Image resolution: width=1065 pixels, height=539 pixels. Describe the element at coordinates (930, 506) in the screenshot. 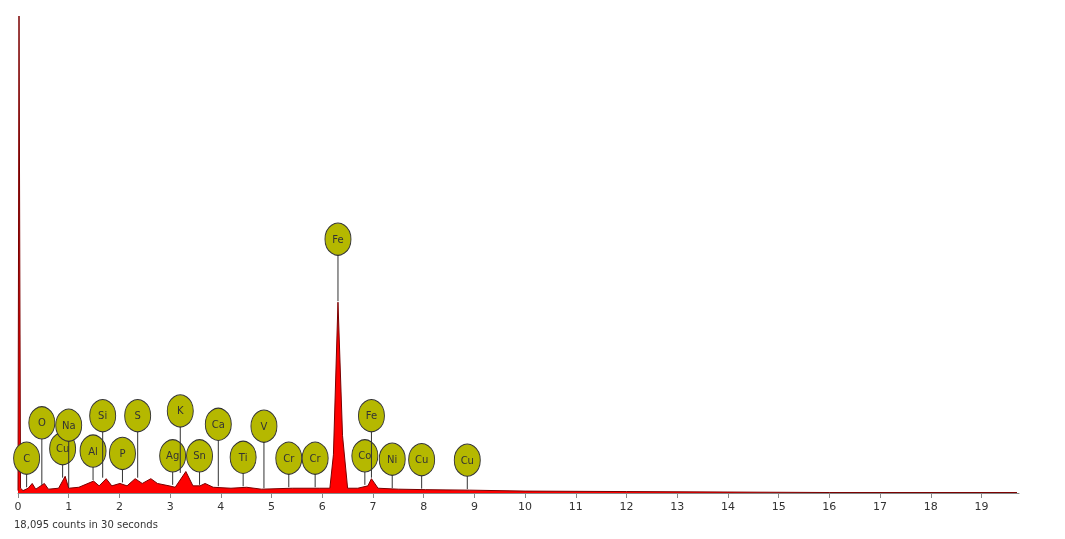

I see `x-tick-label: 18` at that location.